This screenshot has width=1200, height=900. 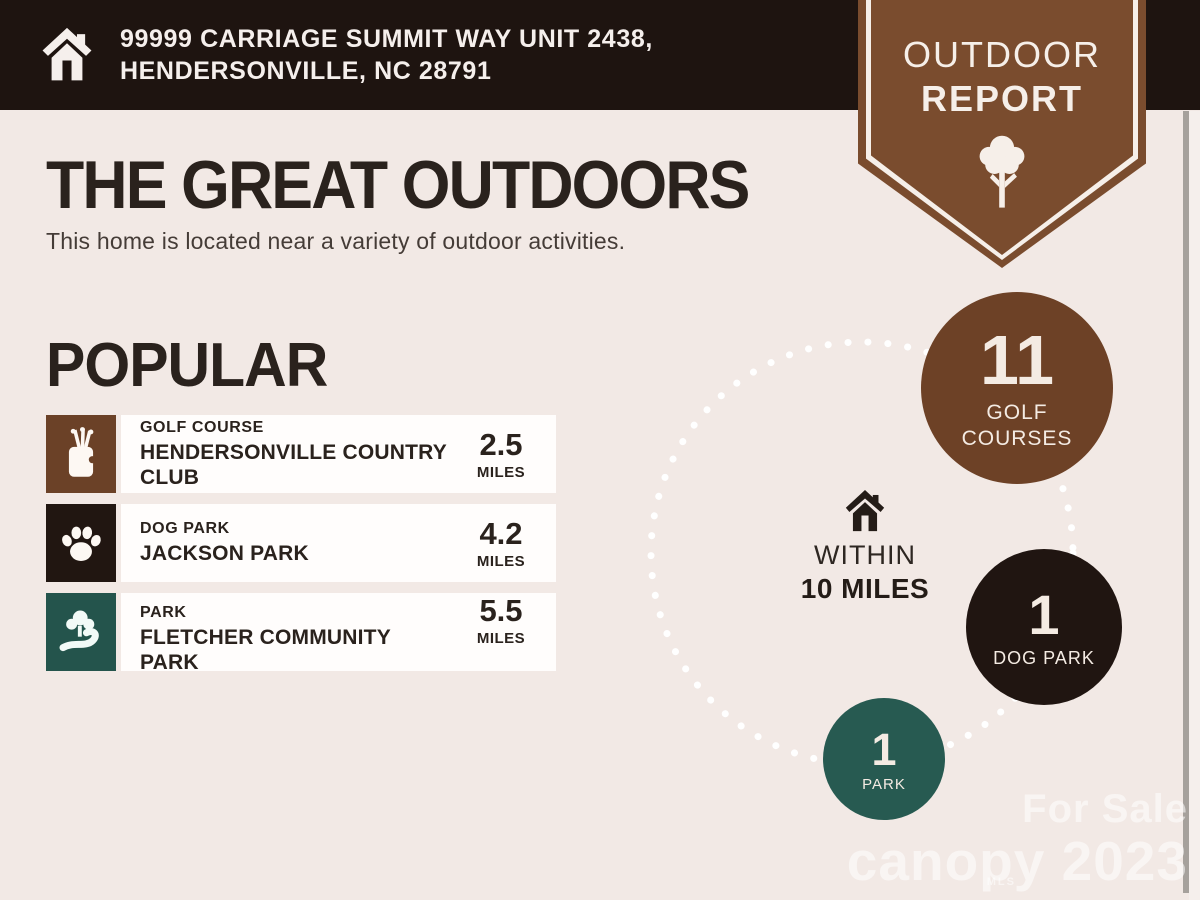 I want to click on card-park: PARK FLETCHER COMMUNITY PARK 5.5 MILES, so click(x=338, y=632).